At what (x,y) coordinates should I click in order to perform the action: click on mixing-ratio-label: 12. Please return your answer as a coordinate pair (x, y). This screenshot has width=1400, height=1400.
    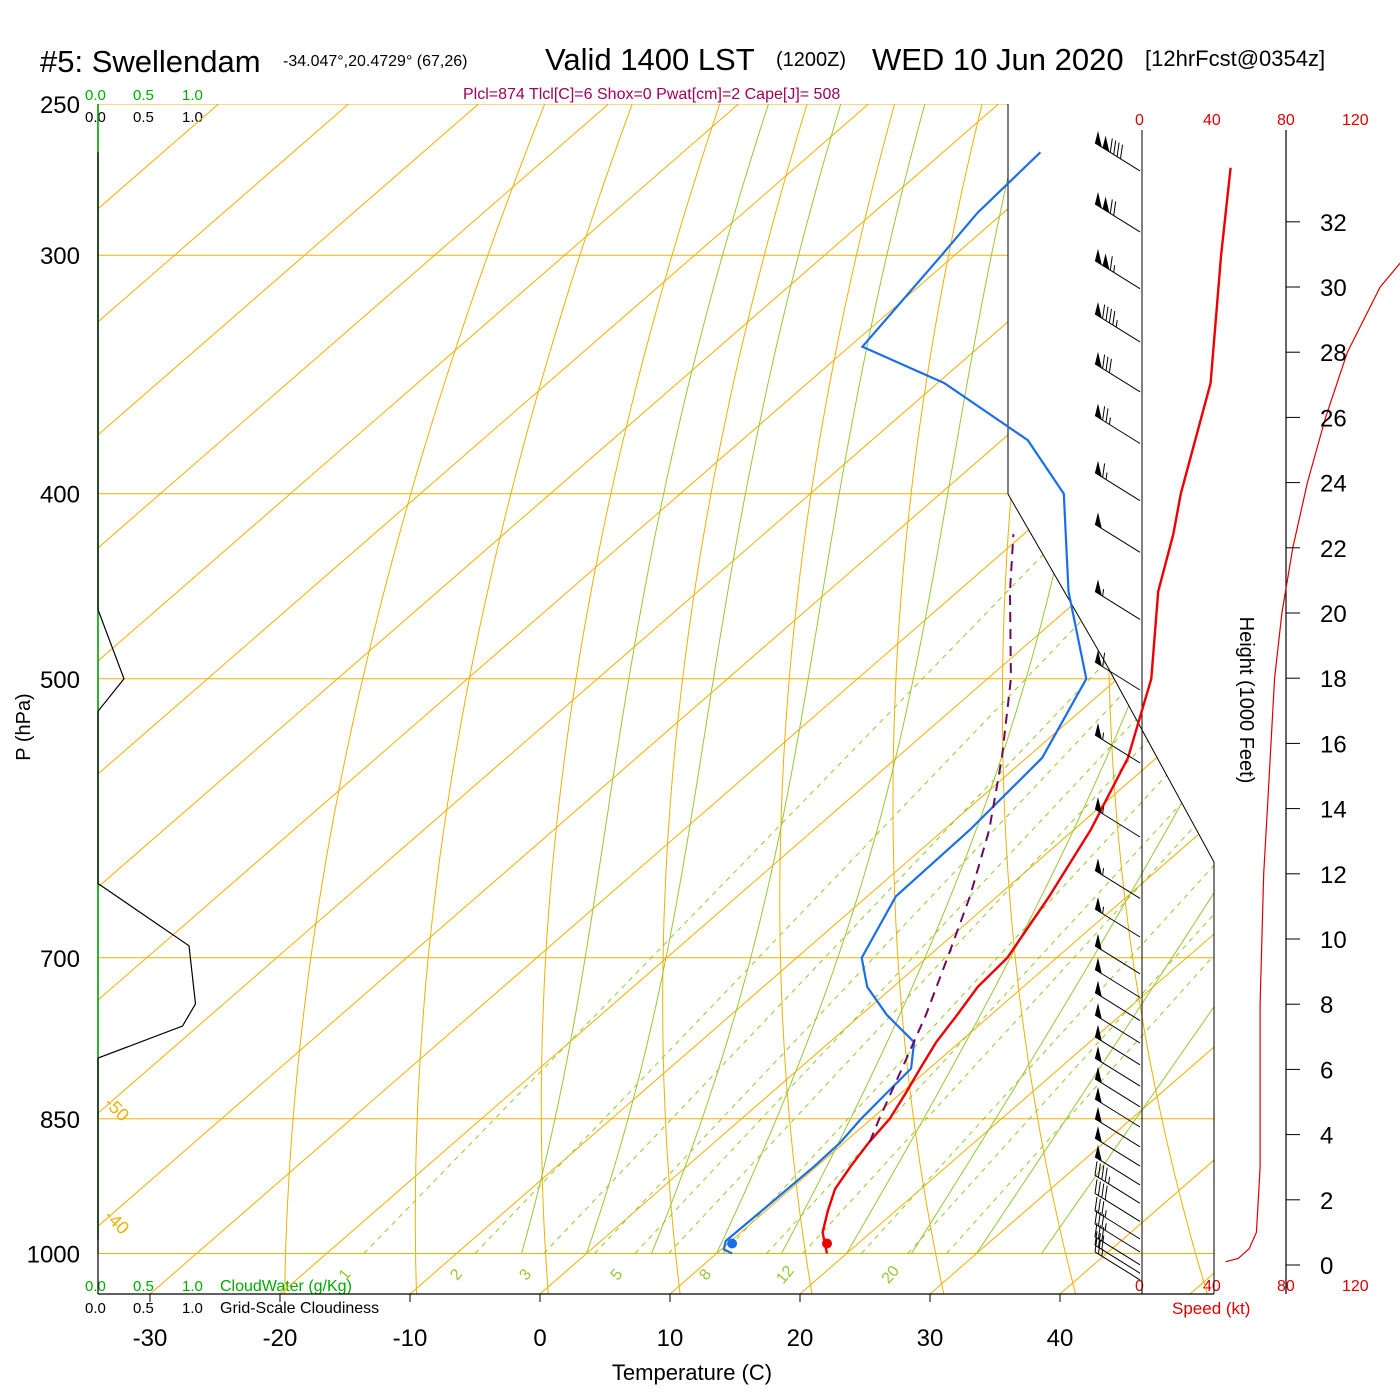
    Looking at the image, I should click on (785, 1275).